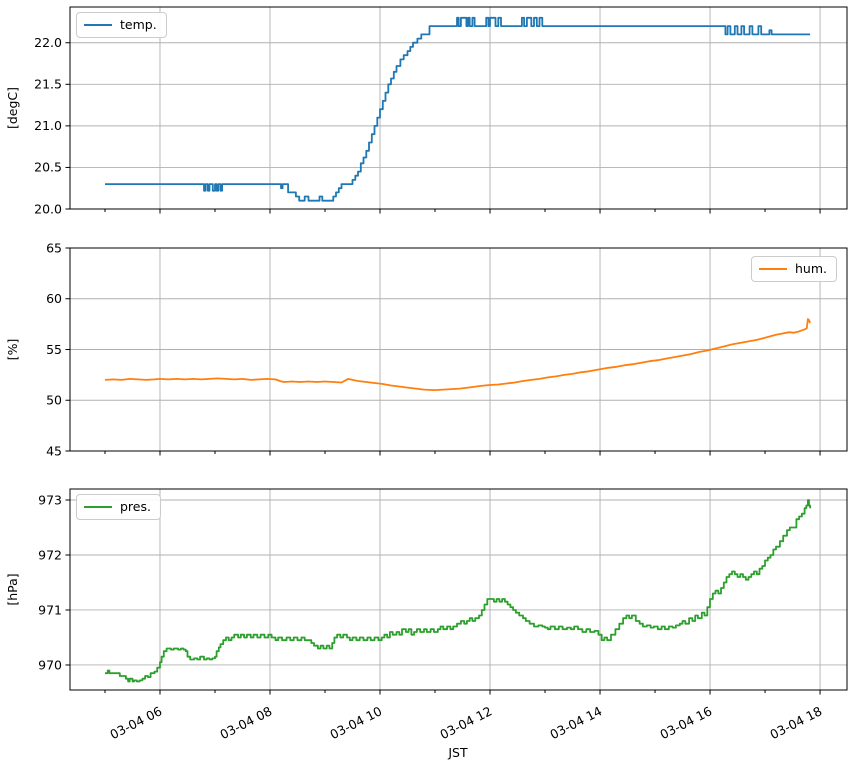 The width and height of the screenshot is (855, 772). I want to click on hum-line-swatch, so click(773, 268).